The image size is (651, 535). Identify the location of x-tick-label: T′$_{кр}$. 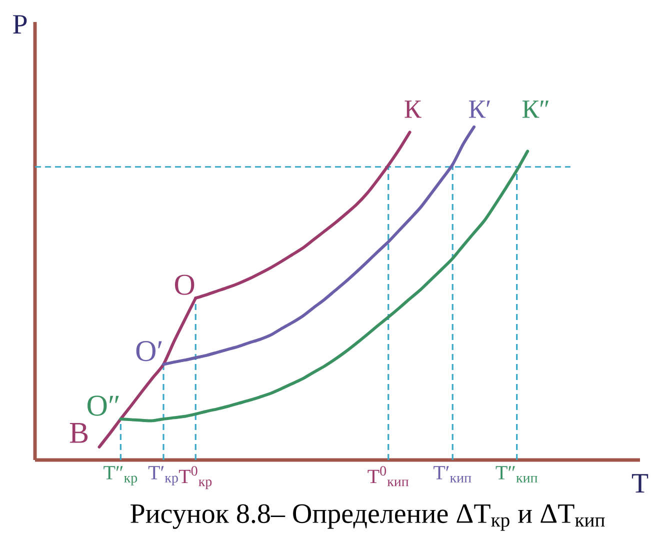
(163, 476).